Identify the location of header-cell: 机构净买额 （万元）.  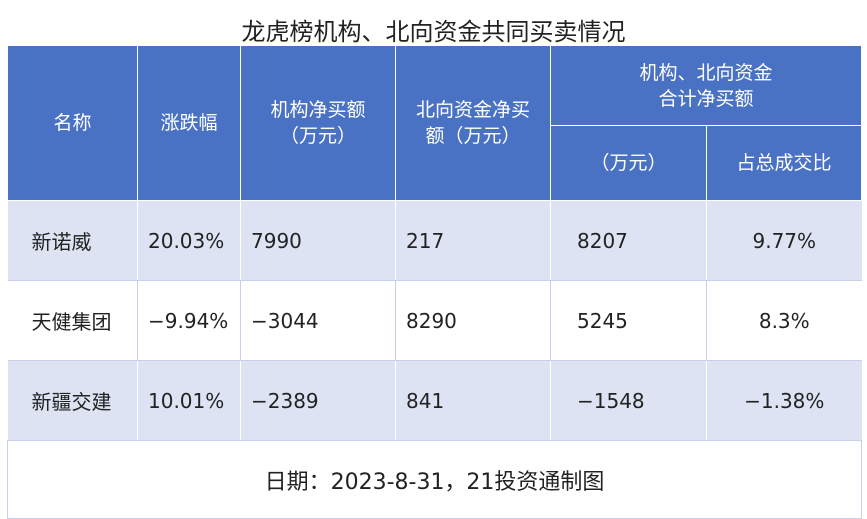
(318, 123).